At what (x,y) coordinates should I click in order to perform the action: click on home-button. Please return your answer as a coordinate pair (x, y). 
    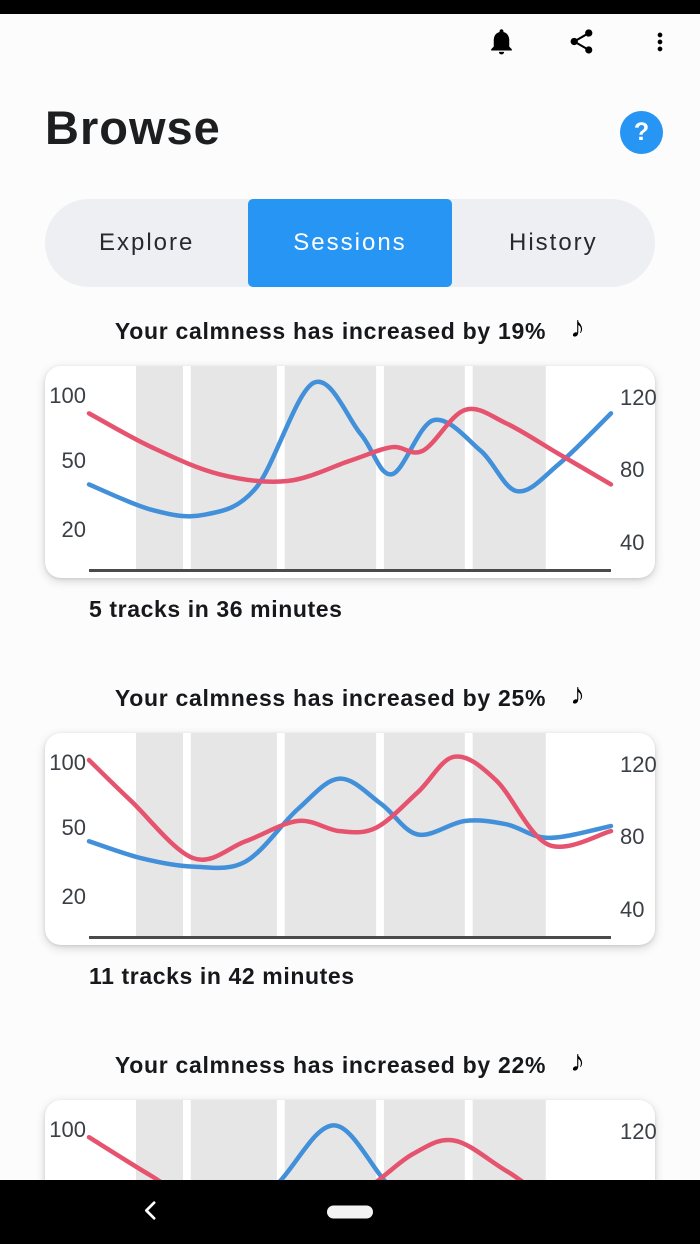
    Looking at the image, I should click on (350, 1212).